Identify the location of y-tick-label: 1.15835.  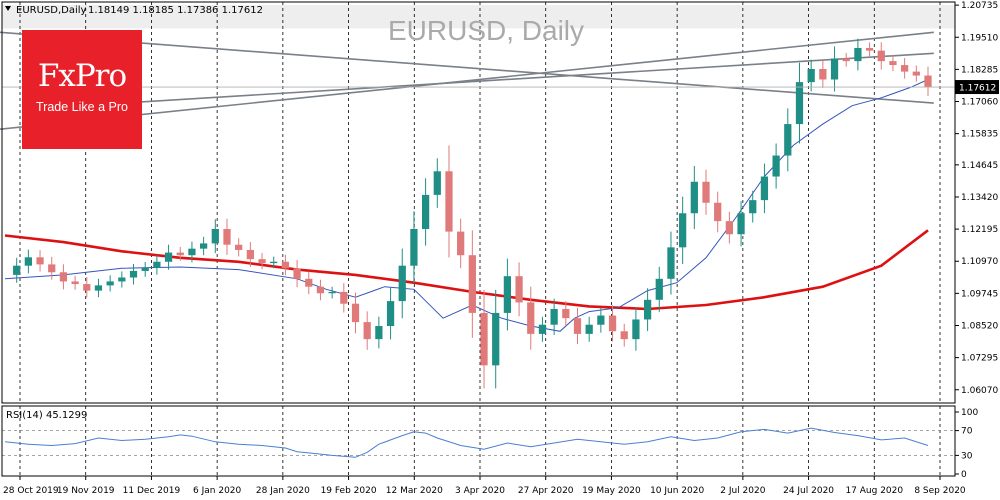
(979, 135).